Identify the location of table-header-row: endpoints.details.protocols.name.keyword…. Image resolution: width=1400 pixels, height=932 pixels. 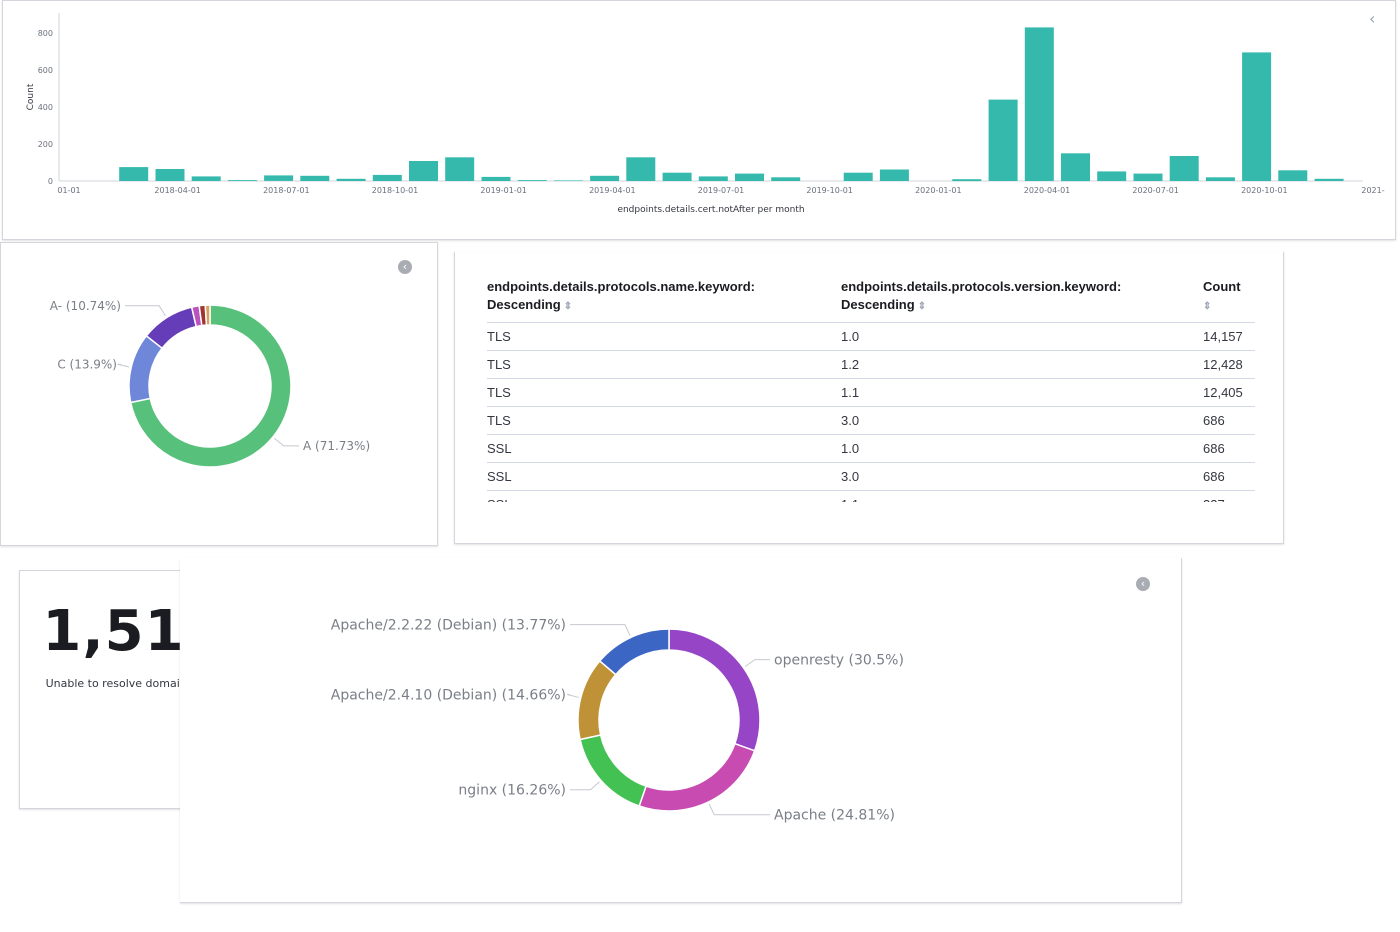
(871, 298).